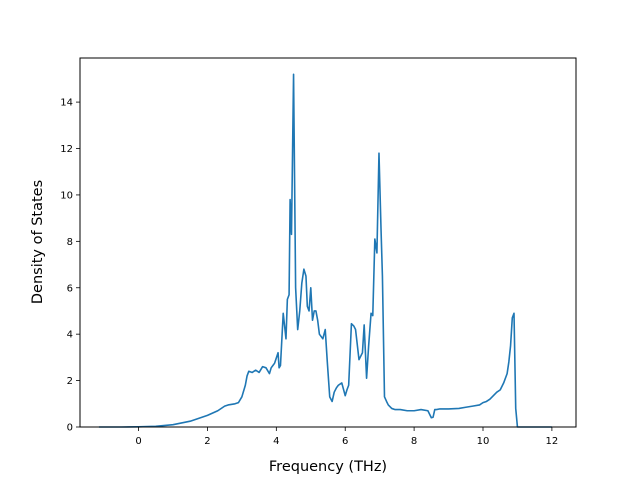  I want to click on x-tick-label: 8, so click(414, 441).